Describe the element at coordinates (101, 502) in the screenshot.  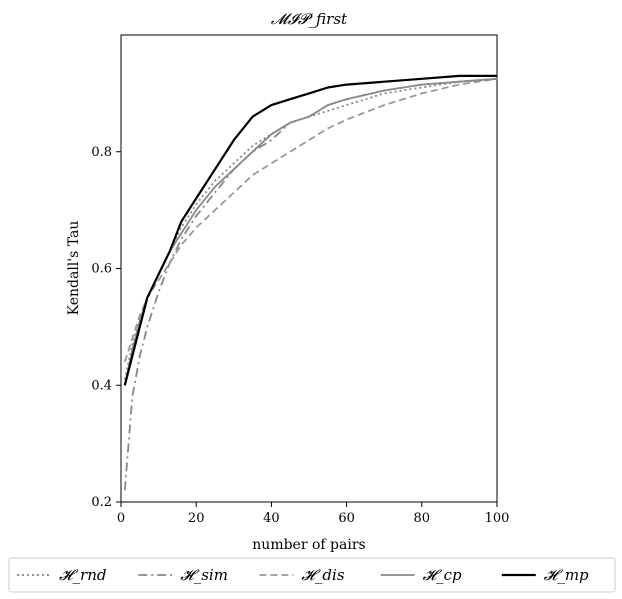
I see `y-tick-label: 0.2` at that location.